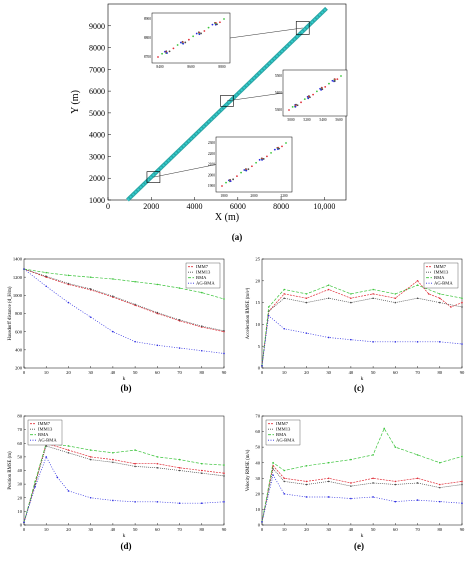  What do you see at coordinates (185, 171) in the screenshot?
I see `zoom-connector` at bounding box center [185, 171].